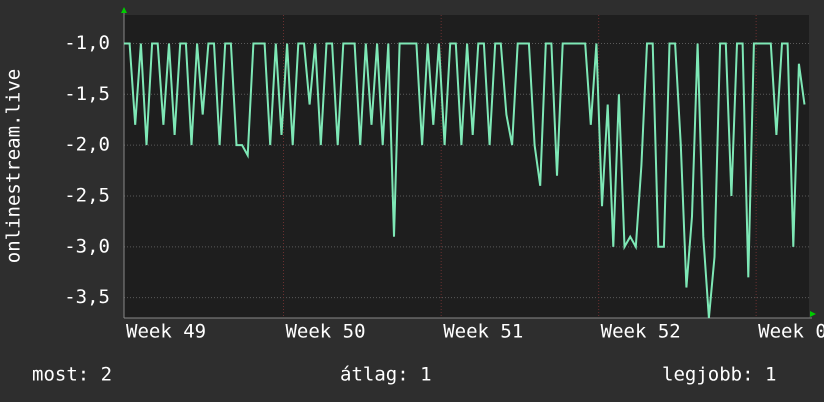 This screenshot has width=824, height=402. I want to click on x-tick-label: Week 49, so click(166, 332).